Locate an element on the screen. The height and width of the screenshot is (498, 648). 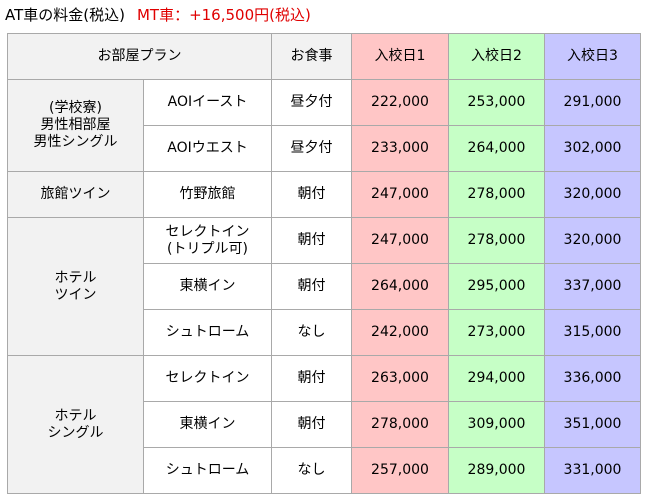
price-date1-cell: 263,000 is located at coordinates (400, 378).